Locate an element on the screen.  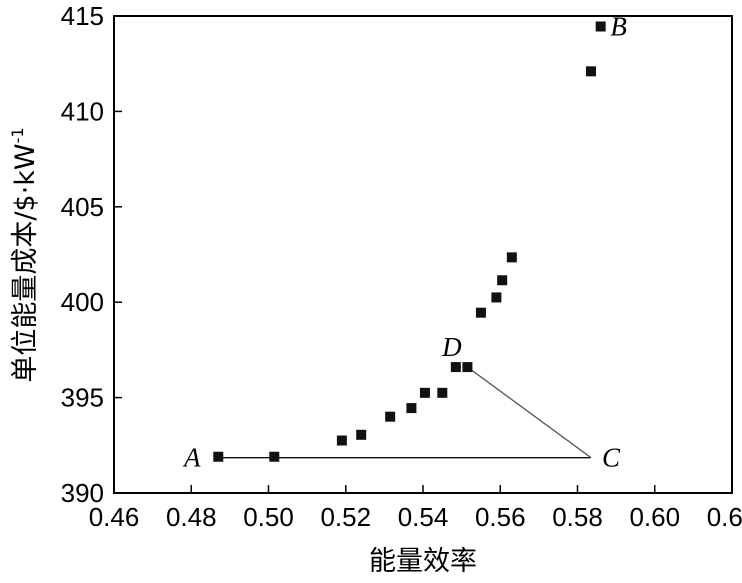
x-axis: 0.46 0.48 0.50 0.52 0.54 0.56 0.58 0.60 0.62 is located at coordinates (415, 508).